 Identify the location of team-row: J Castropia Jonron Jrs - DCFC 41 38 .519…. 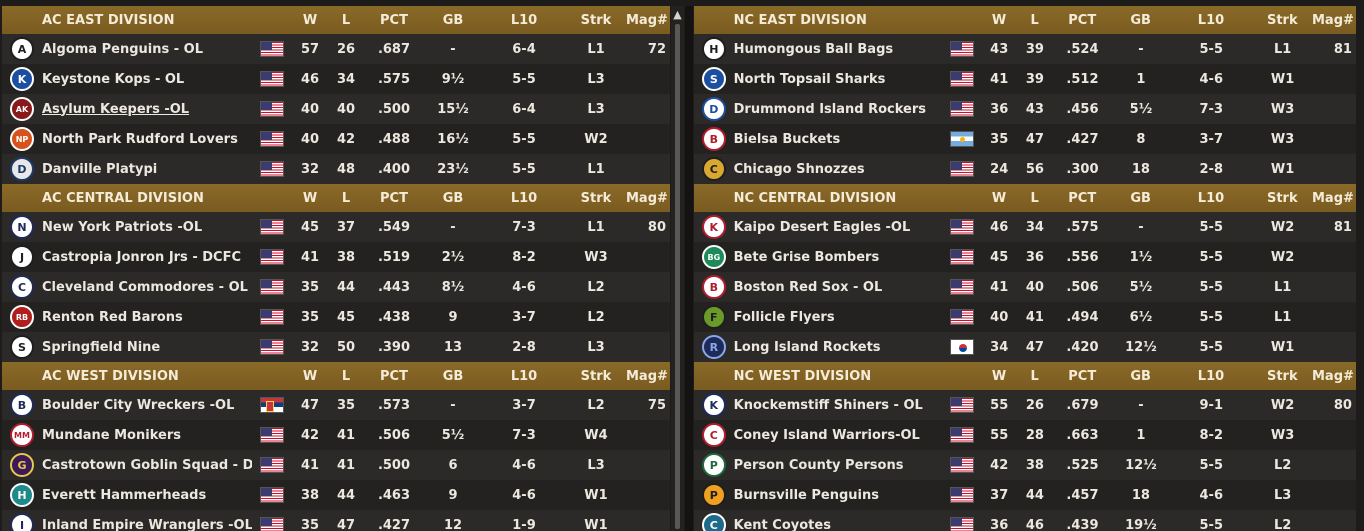
(336, 257).